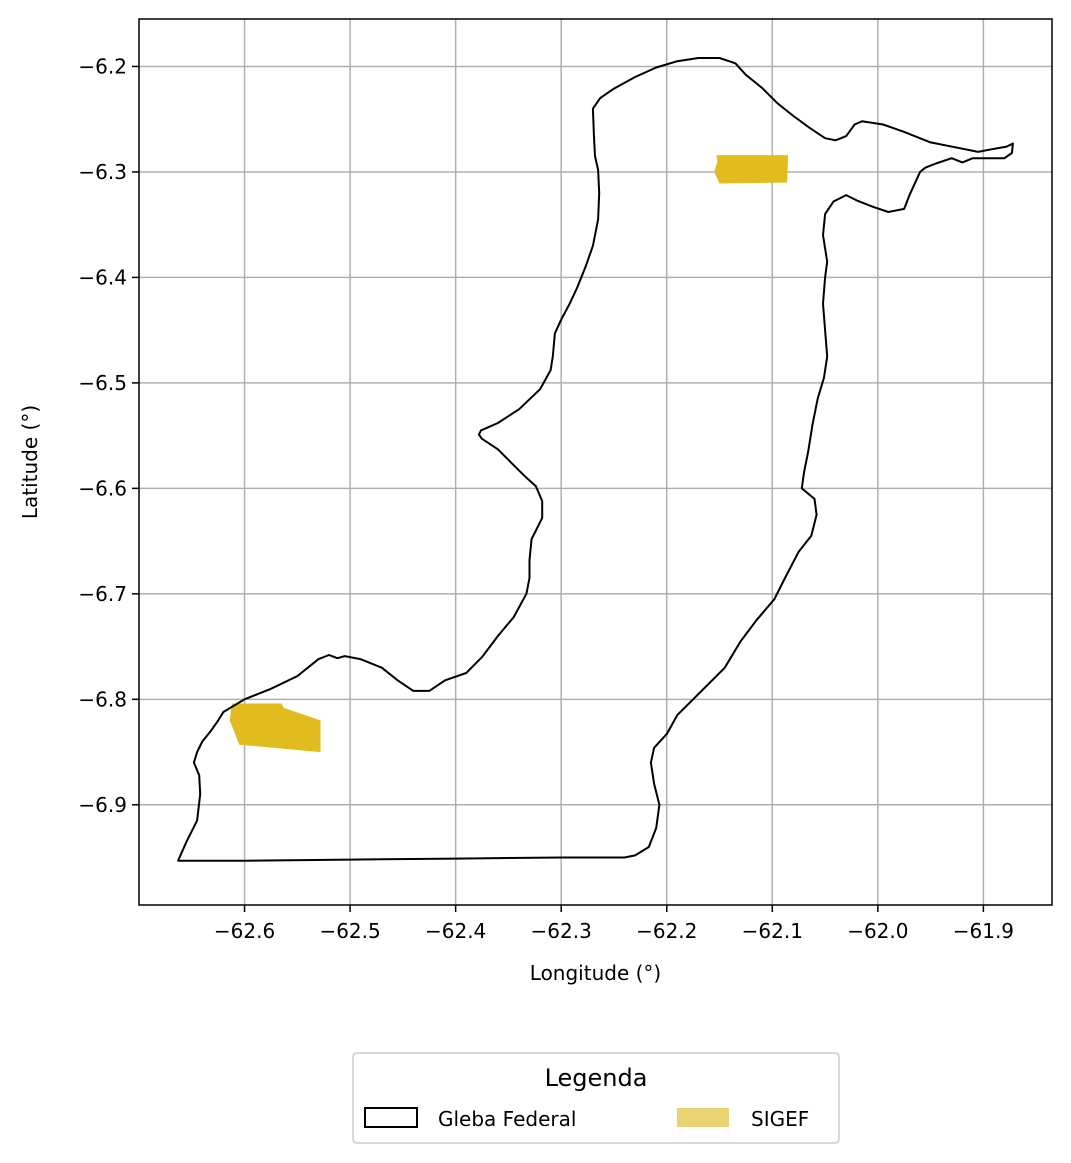 The height and width of the screenshot is (1163, 1071). Describe the element at coordinates (703, 1117) in the screenshot. I see `legend-swatch-sigef` at that location.